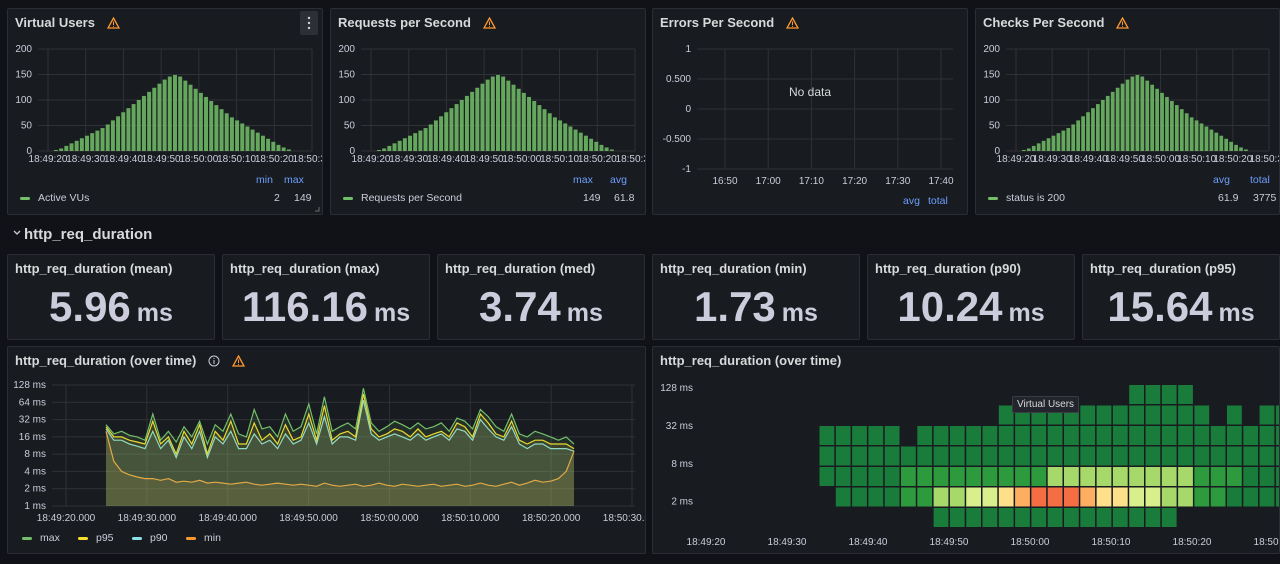  What do you see at coordinates (541, 297) in the screenshot?
I see `stat-panel-med: http_req_duration (med) 3.74 ms` at bounding box center [541, 297].